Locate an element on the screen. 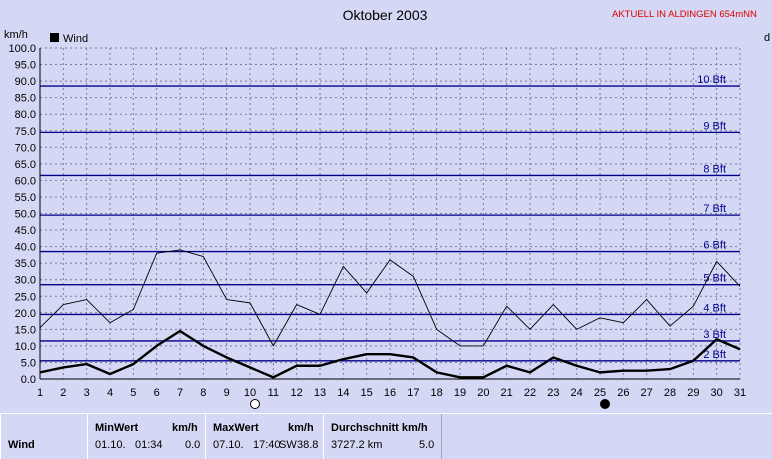 This screenshot has width=772, height=459. stats-row-label-cell: Wind is located at coordinates (44, 436).